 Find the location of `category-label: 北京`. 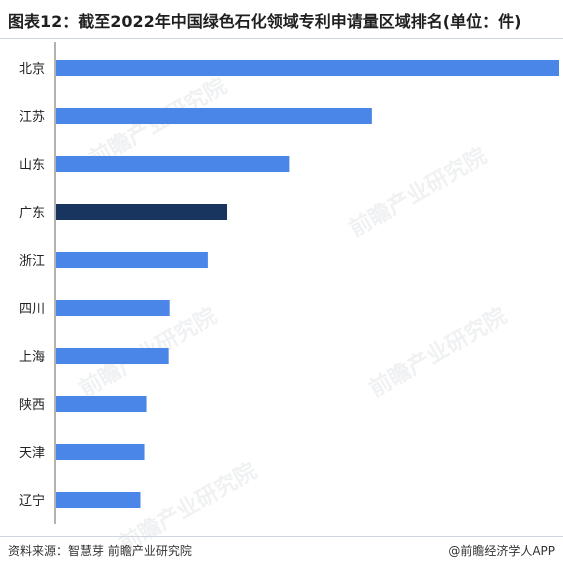

category-label: 北京 is located at coordinates (32, 69).